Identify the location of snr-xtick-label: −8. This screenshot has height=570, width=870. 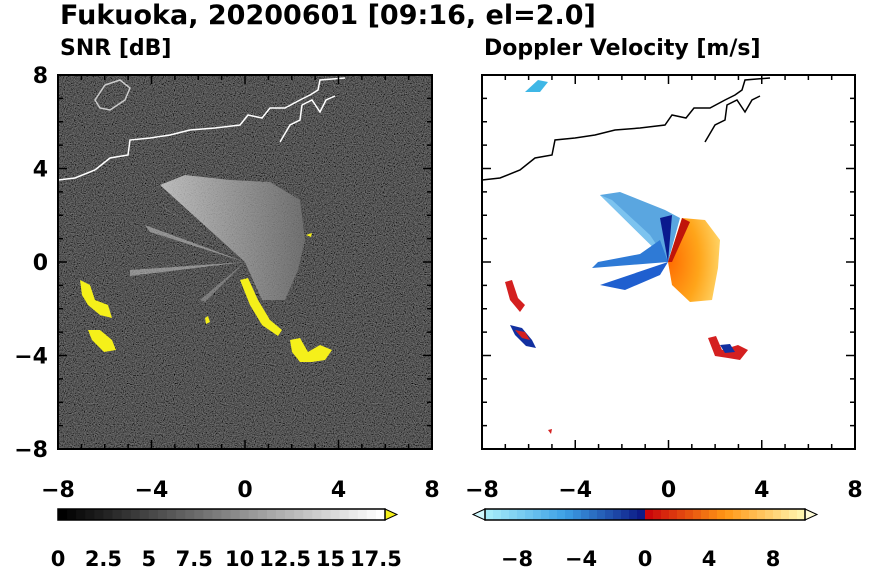
(58, 490).